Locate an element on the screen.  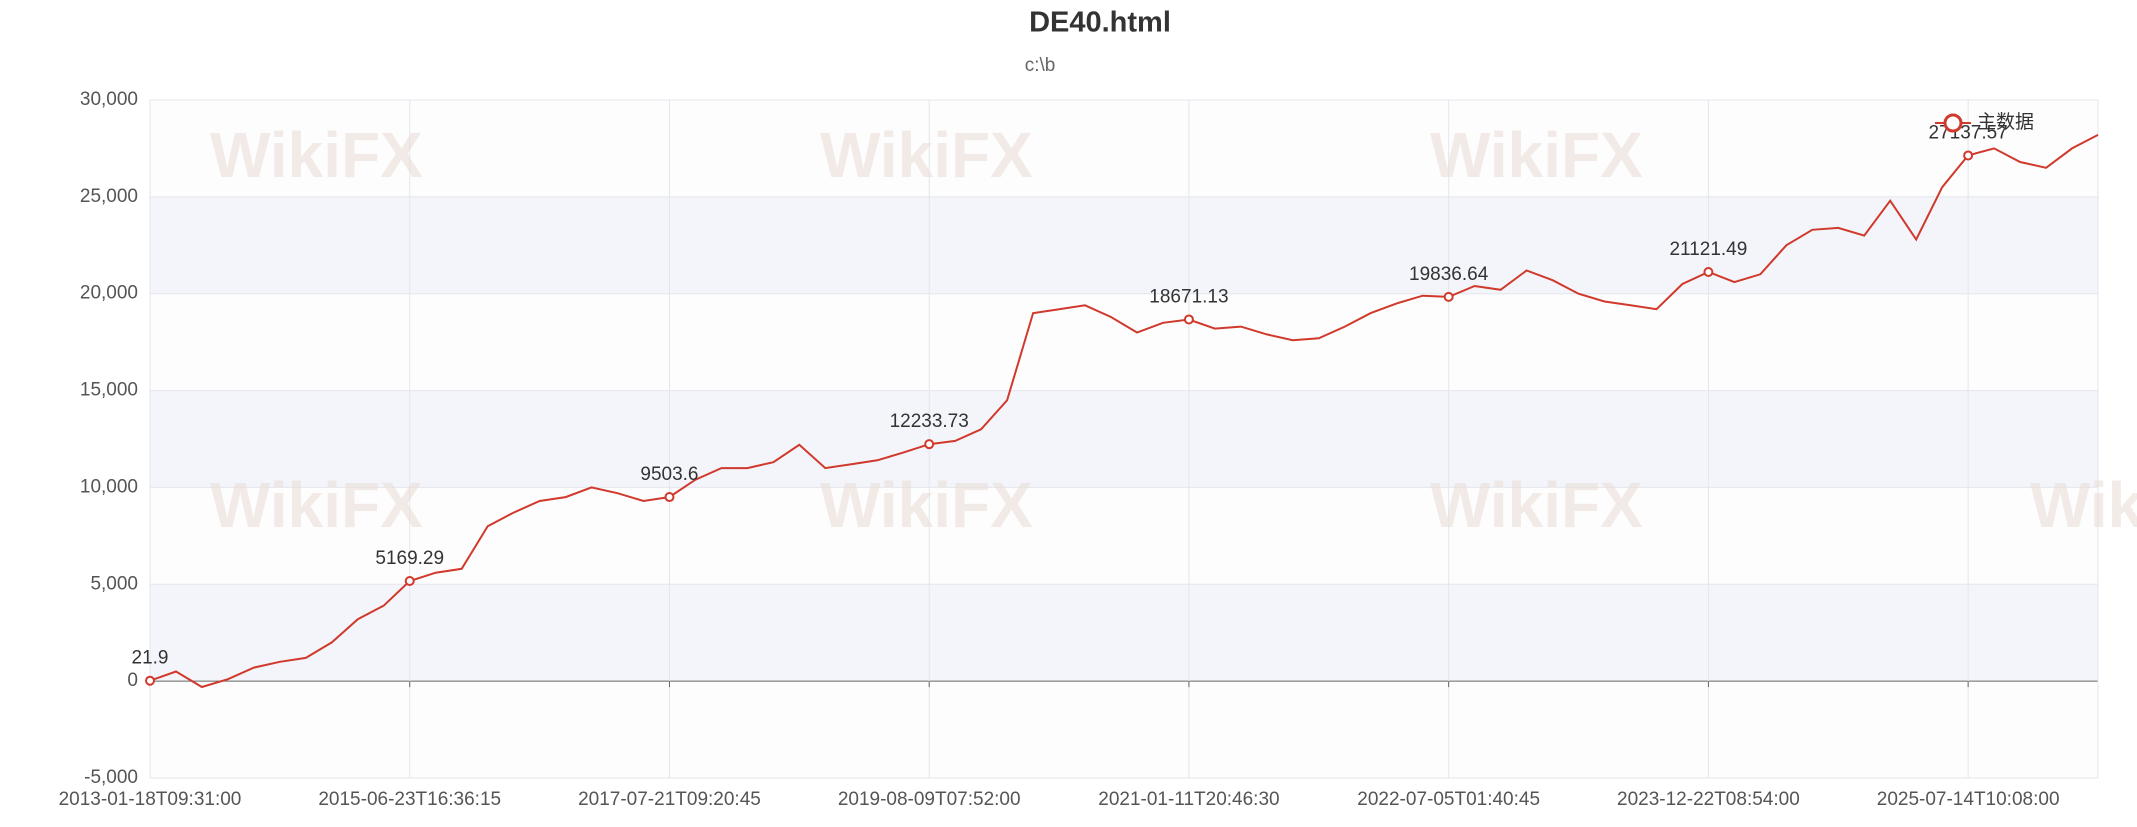
x-tick-label: 2021-01-11T20:46:30 is located at coordinates (1188, 799).